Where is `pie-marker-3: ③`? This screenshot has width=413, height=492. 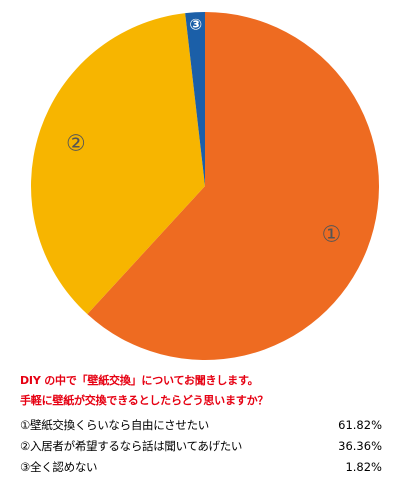
pie-marker-3: ③ is located at coordinates (195, 24).